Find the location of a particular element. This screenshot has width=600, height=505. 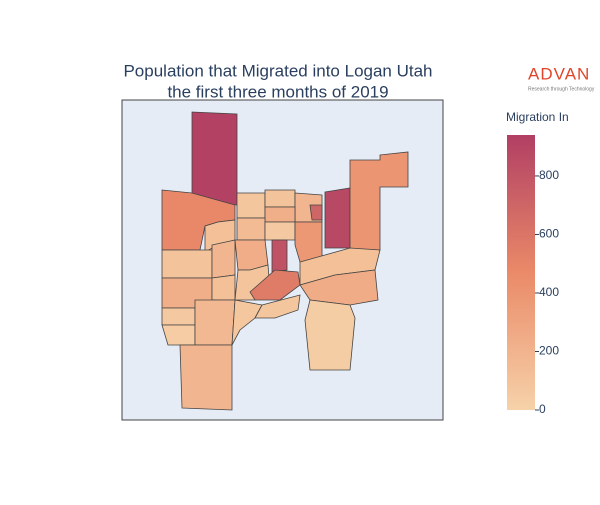

logo: ADVAN is located at coordinates (559, 73).